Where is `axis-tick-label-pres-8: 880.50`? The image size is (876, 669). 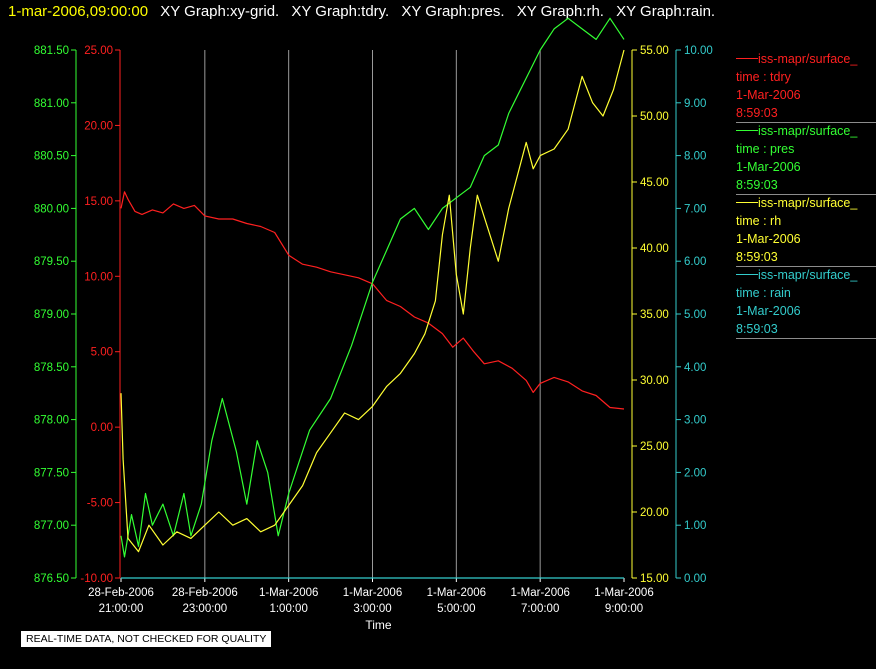 axis-tick-label-pres-8: 880.50 is located at coordinates (51, 157).